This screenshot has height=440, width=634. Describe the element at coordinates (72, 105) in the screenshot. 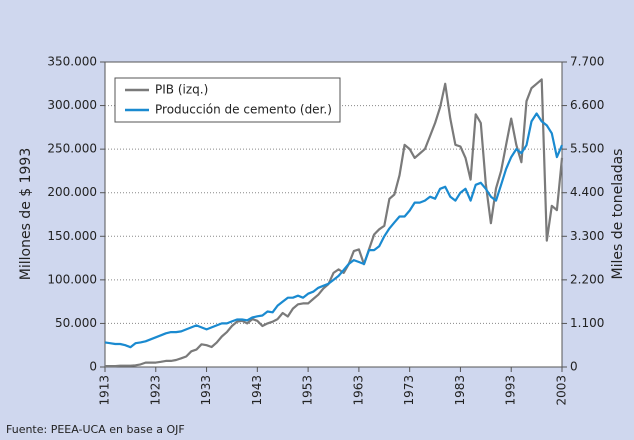

I see `y-tick-label: 300.000` at that location.